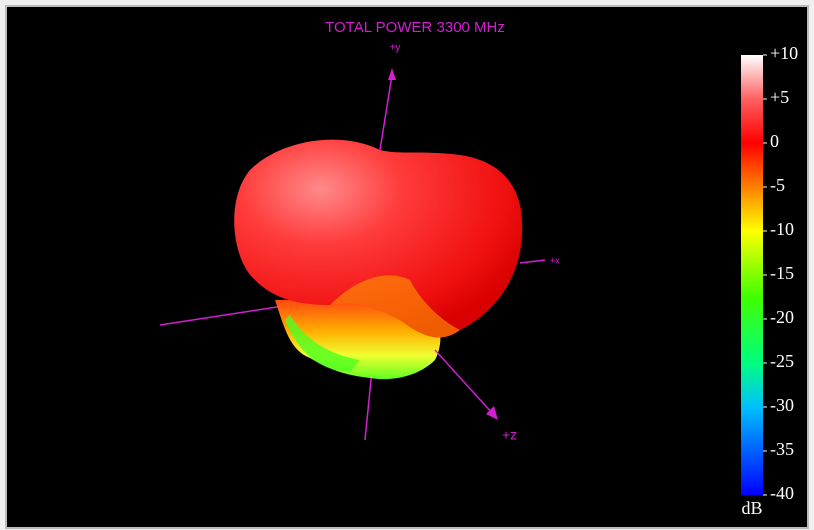 The height and width of the screenshot is (530, 814). What do you see at coordinates (777, 185) in the screenshot?
I see `colorbar-tick-label: -5` at bounding box center [777, 185].